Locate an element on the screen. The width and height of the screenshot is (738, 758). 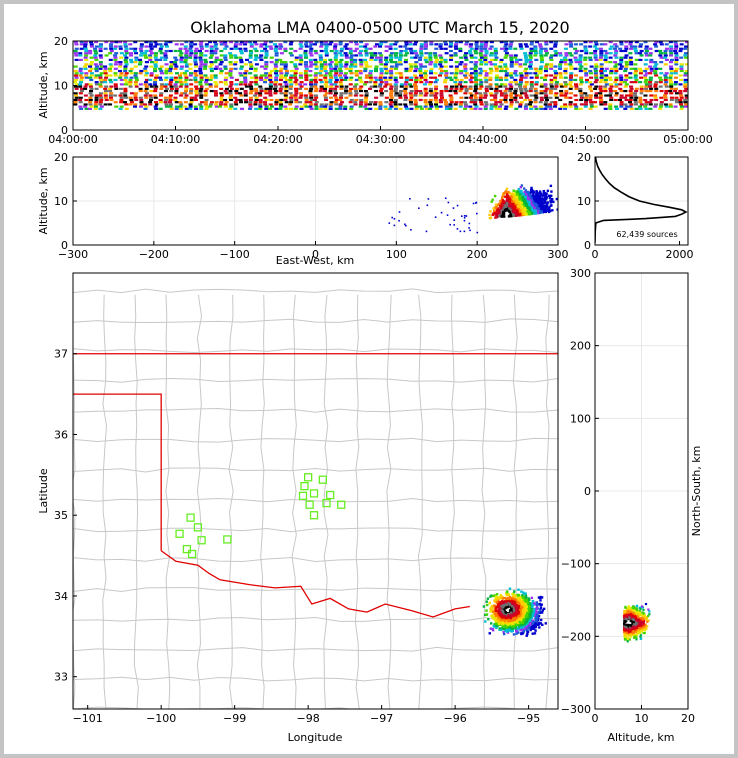
county-line is located at coordinates (199, 501).